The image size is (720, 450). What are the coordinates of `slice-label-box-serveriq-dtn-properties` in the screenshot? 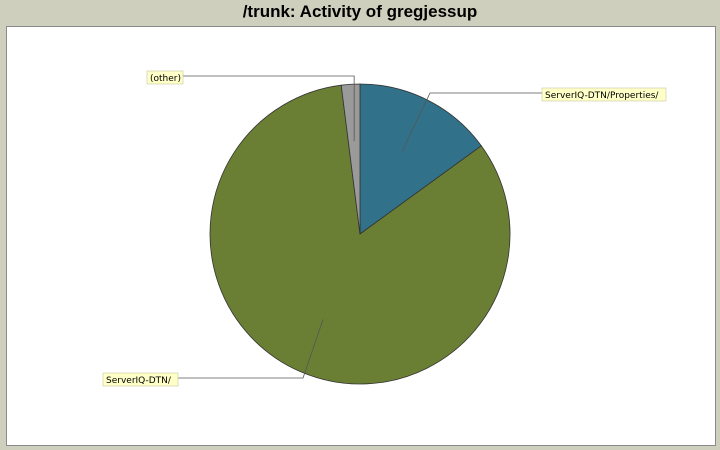 It's located at (604, 94).